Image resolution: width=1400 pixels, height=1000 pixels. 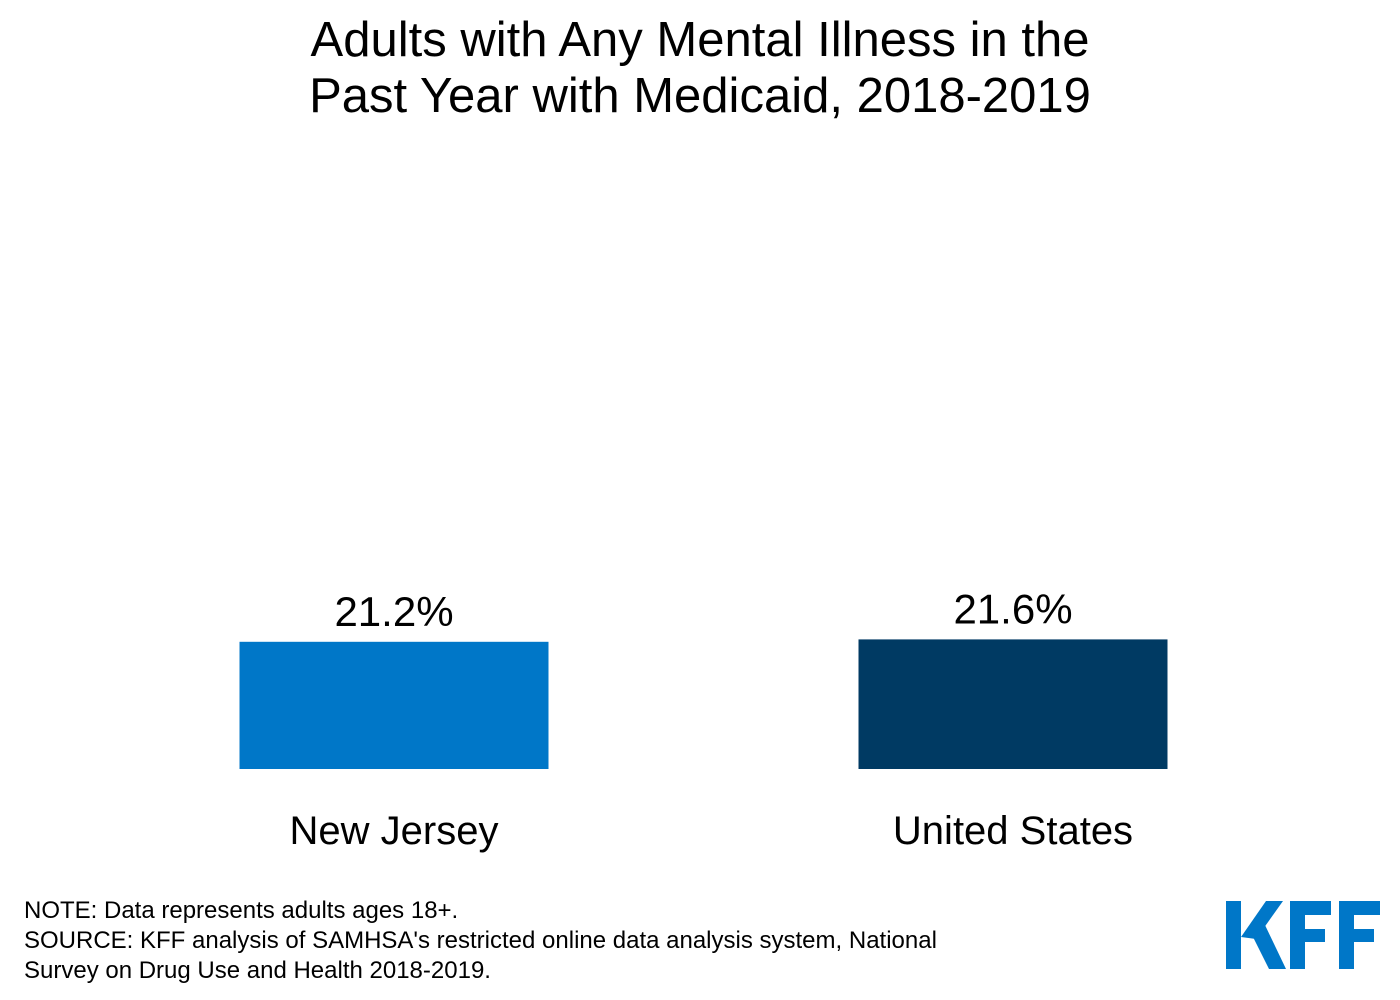 I want to click on data-label-new-jersey: 21.2%, so click(x=393, y=611).